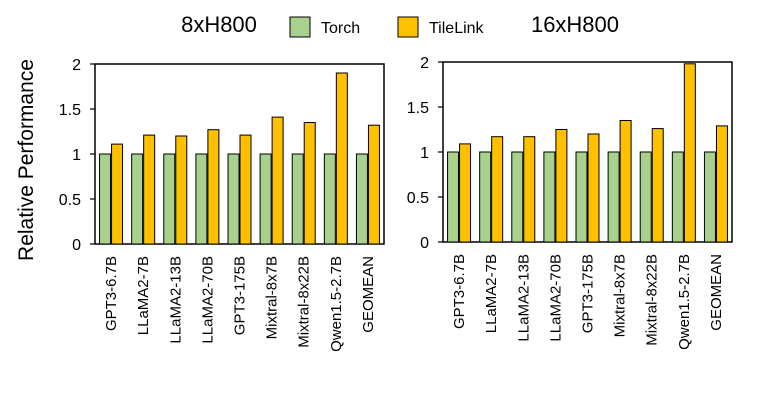 The image size is (773, 403). What do you see at coordinates (387, 27) in the screenshot?
I see `legend: Torch TileLink` at bounding box center [387, 27].